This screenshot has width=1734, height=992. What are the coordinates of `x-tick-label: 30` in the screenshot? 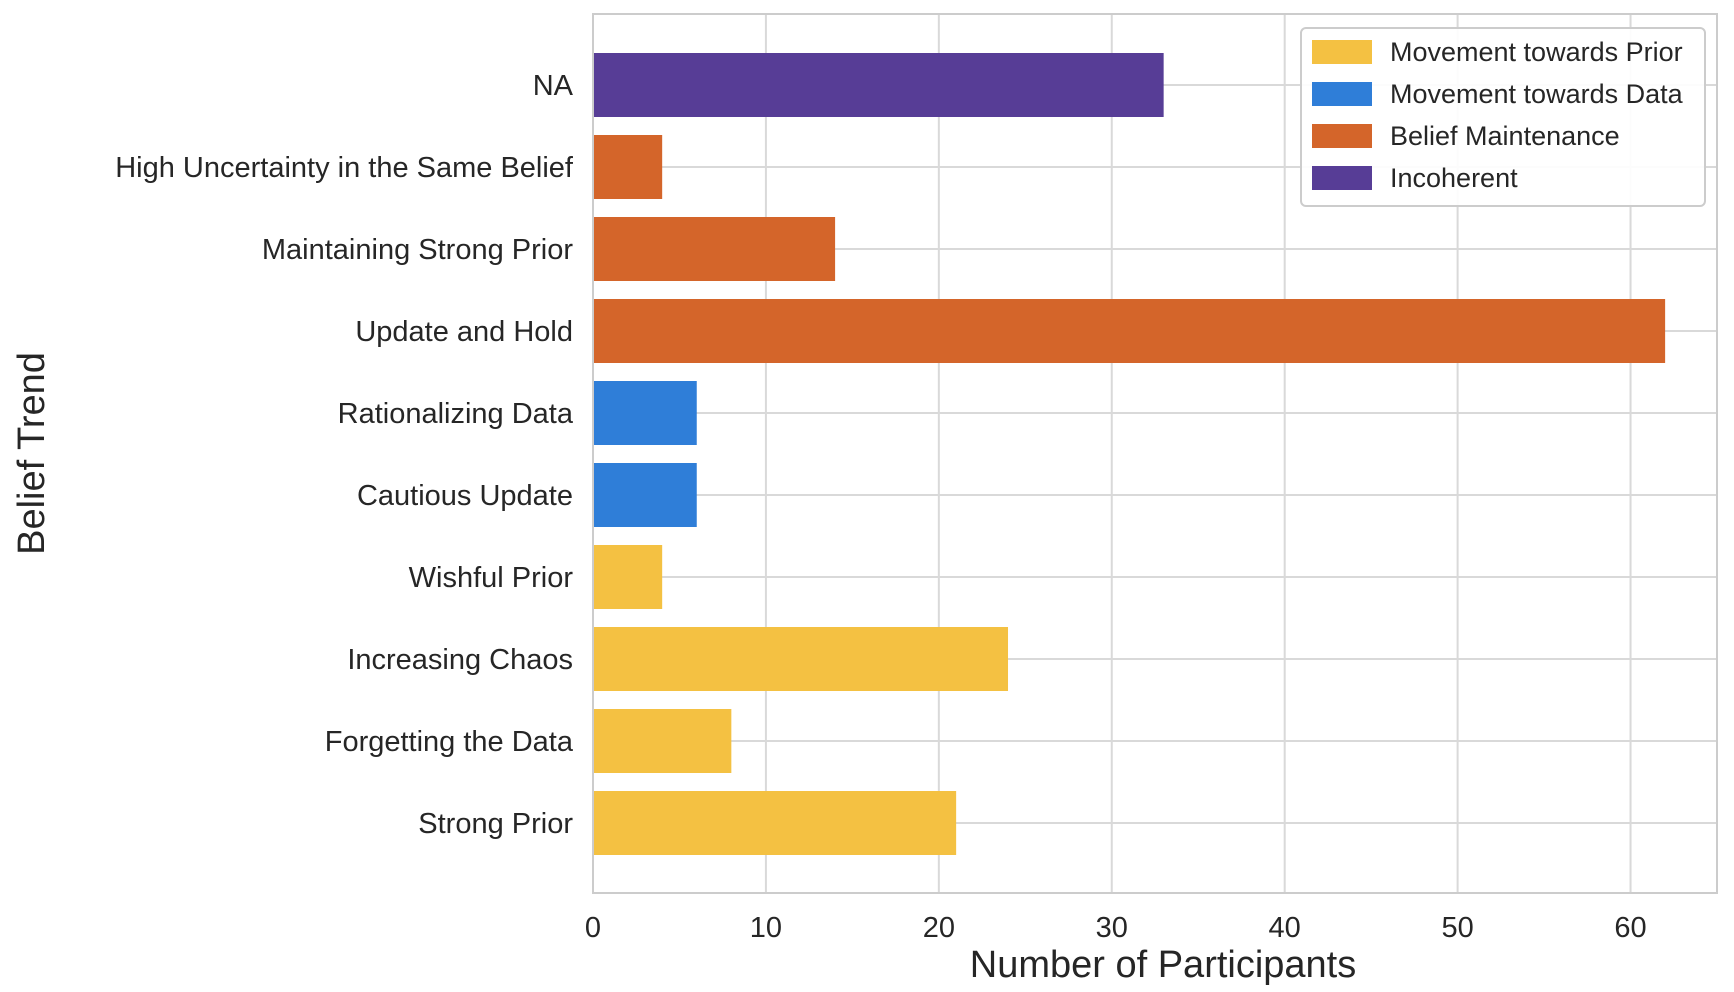 It's located at (1112, 928).